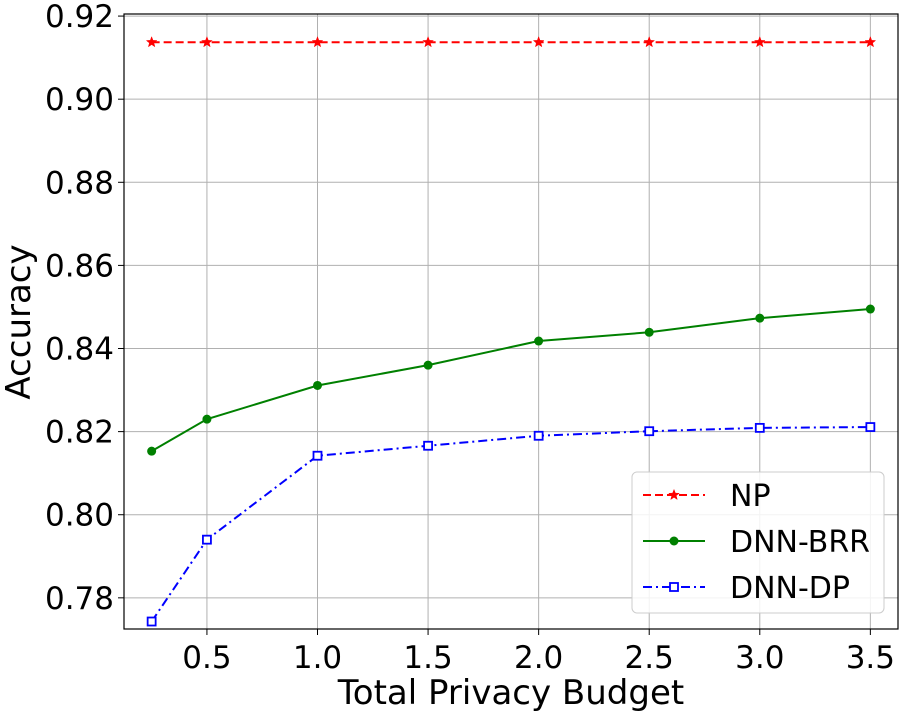  Describe the element at coordinates (206, 658) in the screenshot. I see `x-tick-label: 0.5` at that location.